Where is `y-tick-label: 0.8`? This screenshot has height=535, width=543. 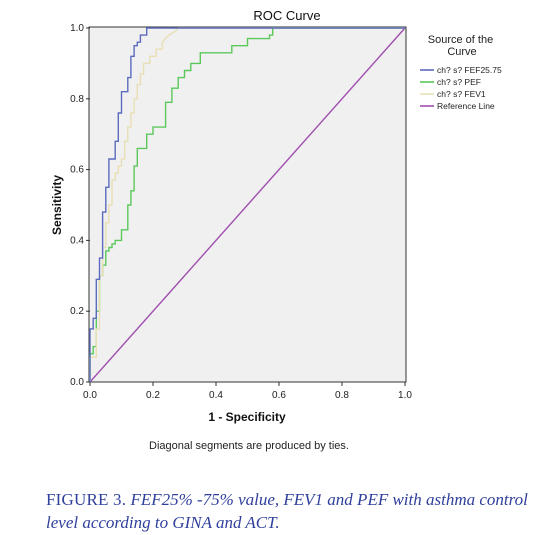 y-tick-label: 0.8 is located at coordinates (77, 99).